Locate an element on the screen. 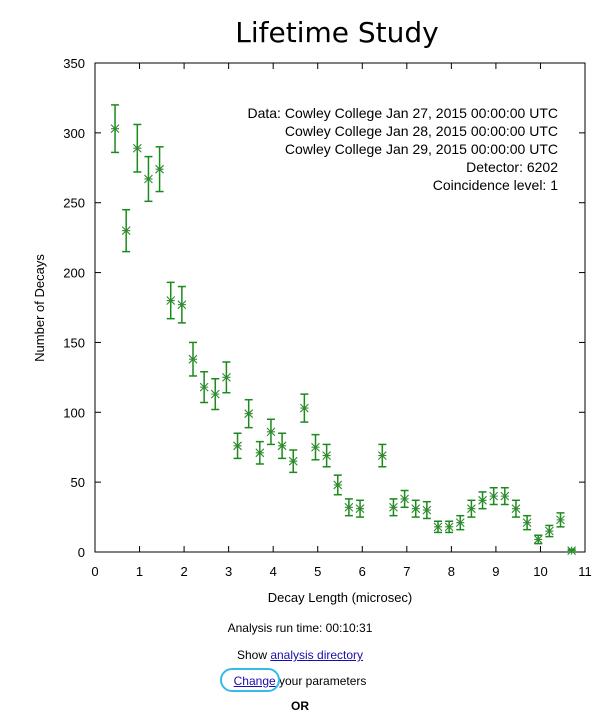  annotation-line: Cowley College Jan 28, 2015 00:00:00 UTC is located at coordinates (421, 131).